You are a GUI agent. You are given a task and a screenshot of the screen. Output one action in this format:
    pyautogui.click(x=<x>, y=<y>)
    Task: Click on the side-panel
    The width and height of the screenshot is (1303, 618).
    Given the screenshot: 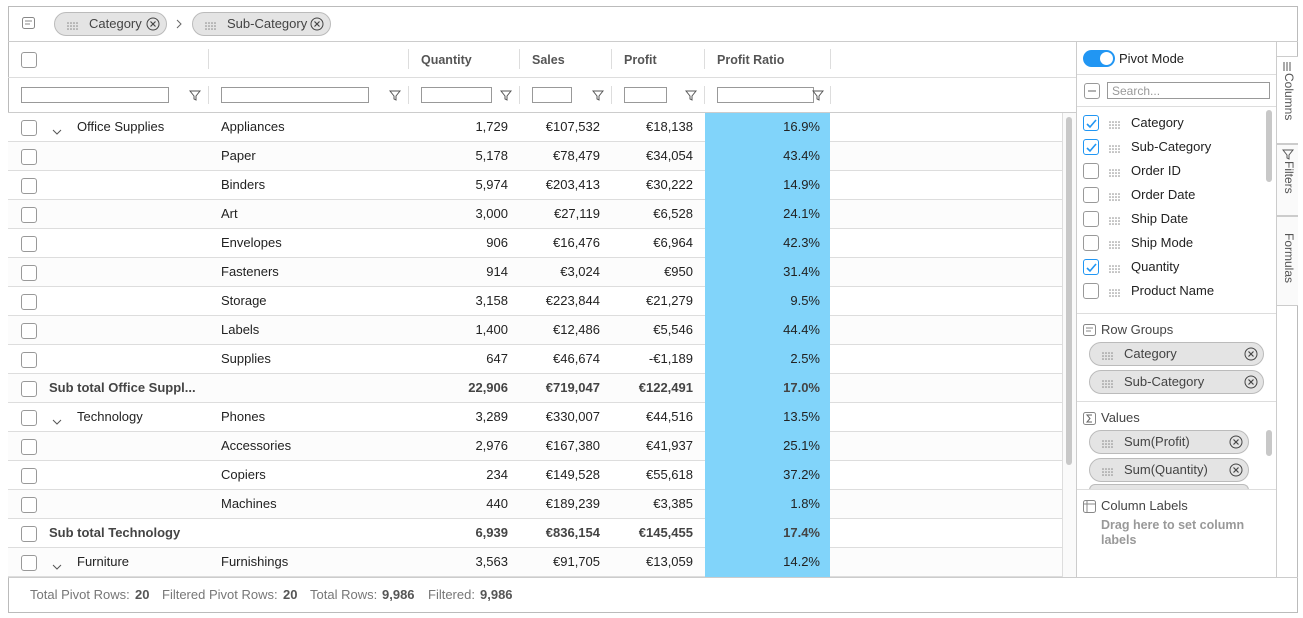 What is the action you would take?
    pyautogui.click(x=1176, y=309)
    